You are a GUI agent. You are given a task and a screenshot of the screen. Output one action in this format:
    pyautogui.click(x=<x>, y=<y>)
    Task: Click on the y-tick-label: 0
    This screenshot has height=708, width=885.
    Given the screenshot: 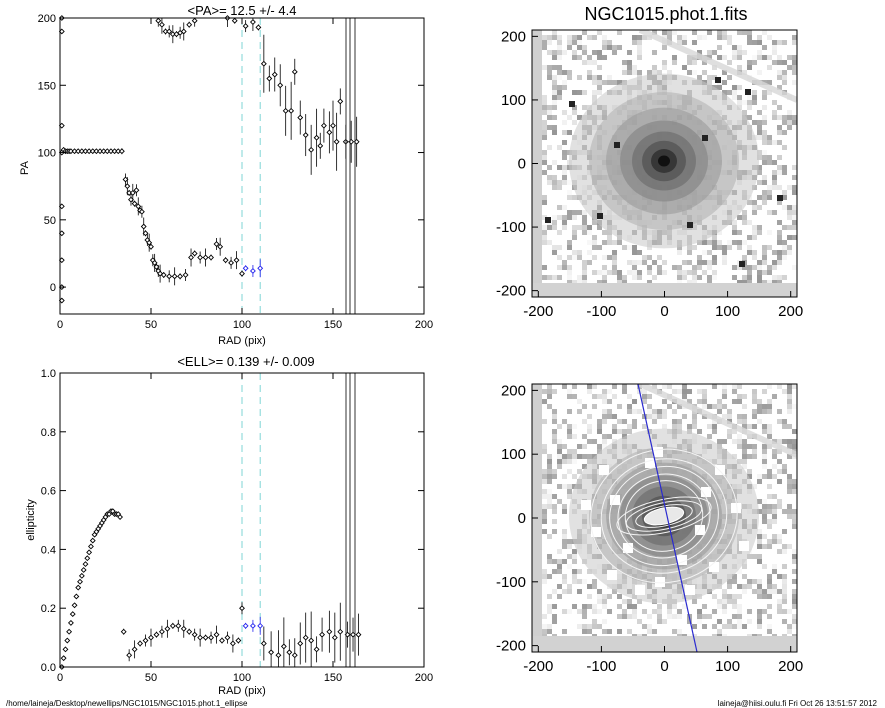 What is the action you would take?
    pyautogui.click(x=522, y=164)
    